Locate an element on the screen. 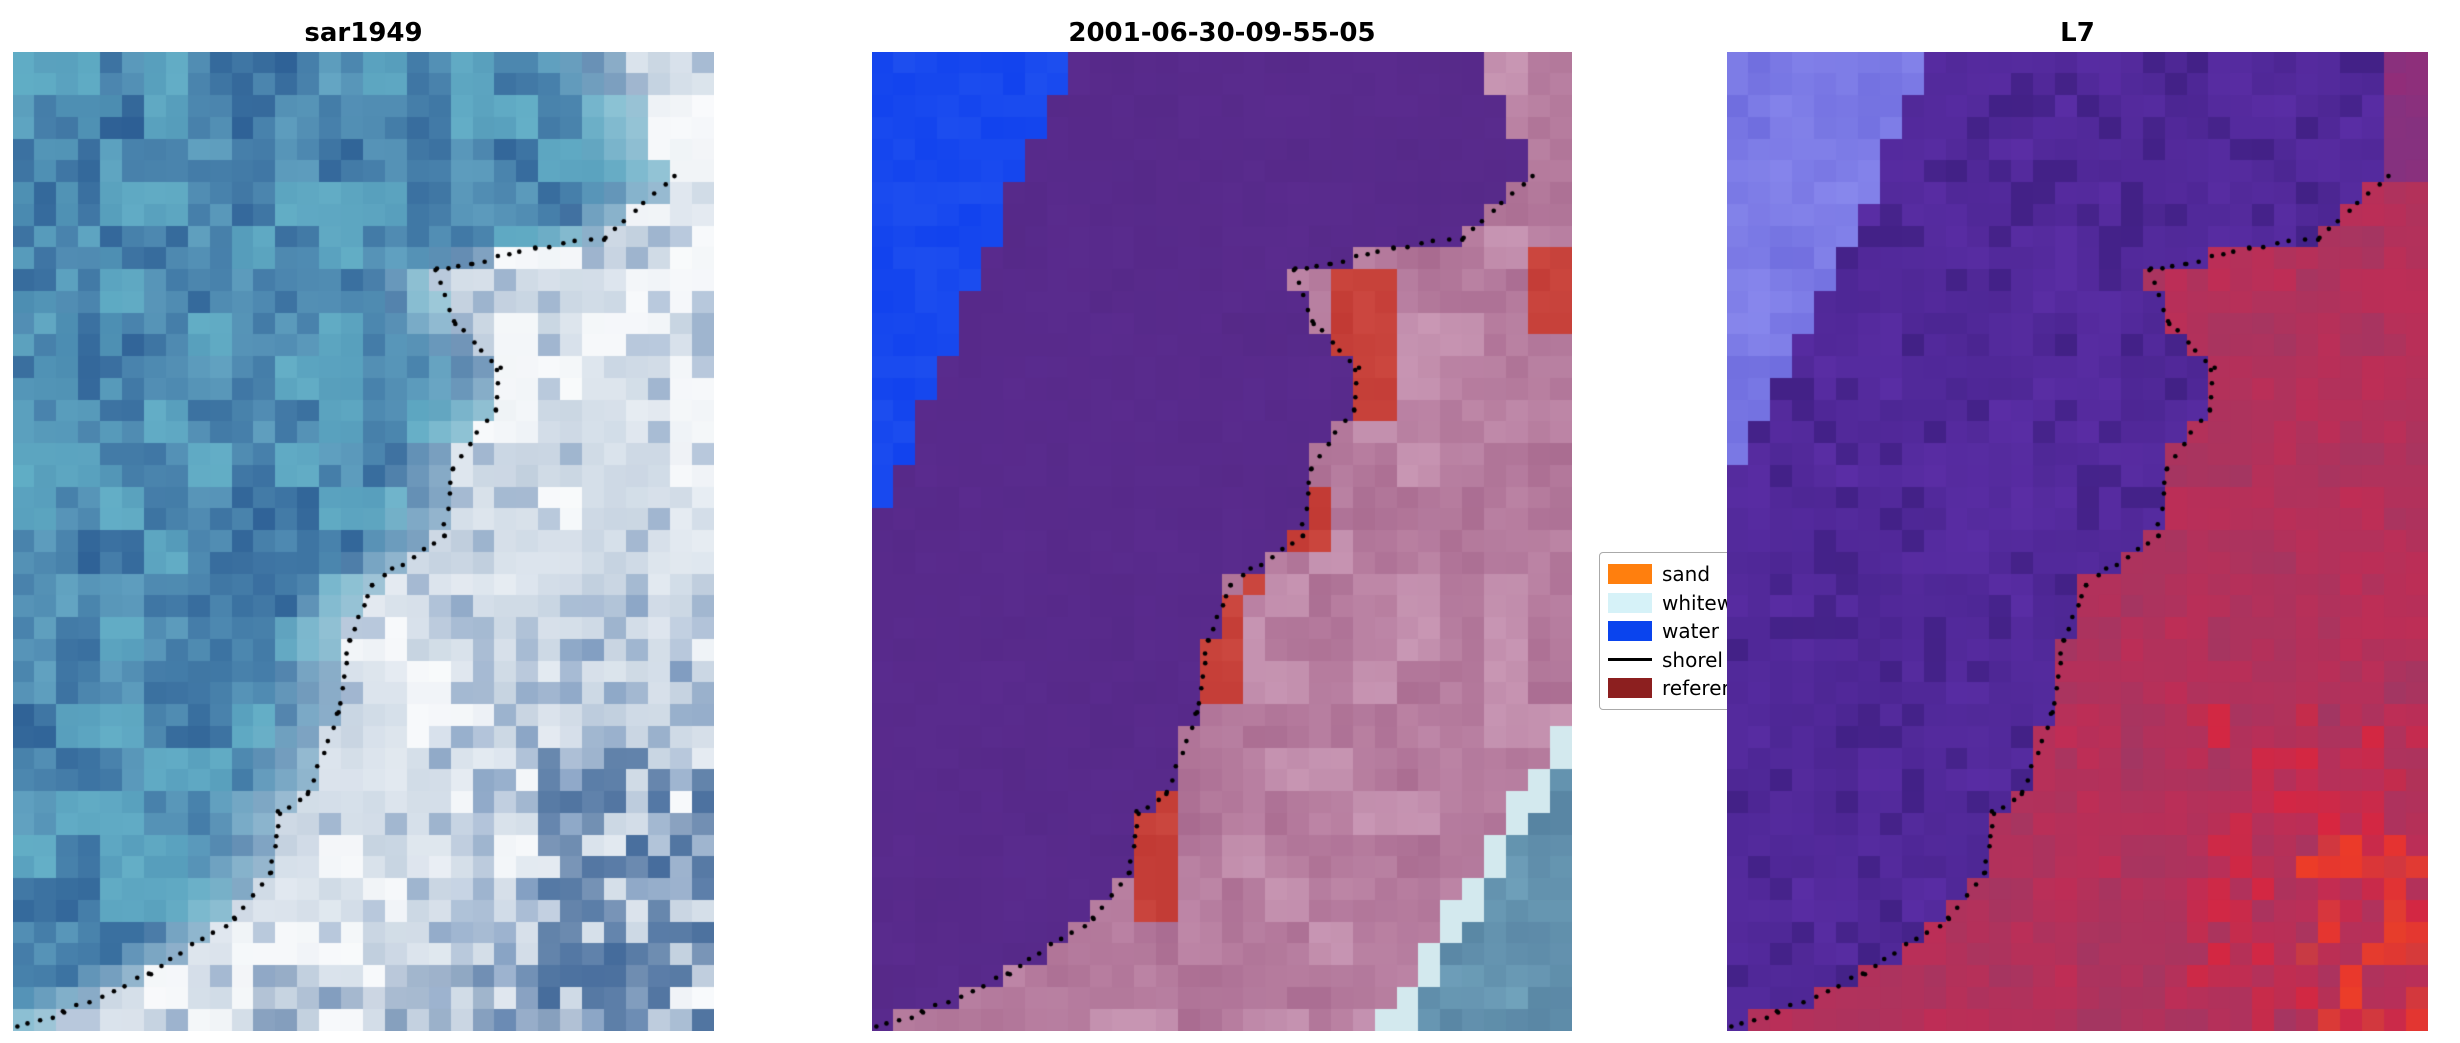 This screenshot has width=2460, height=1043. legend-item-sand: sand is located at coordinates (1674, 574).